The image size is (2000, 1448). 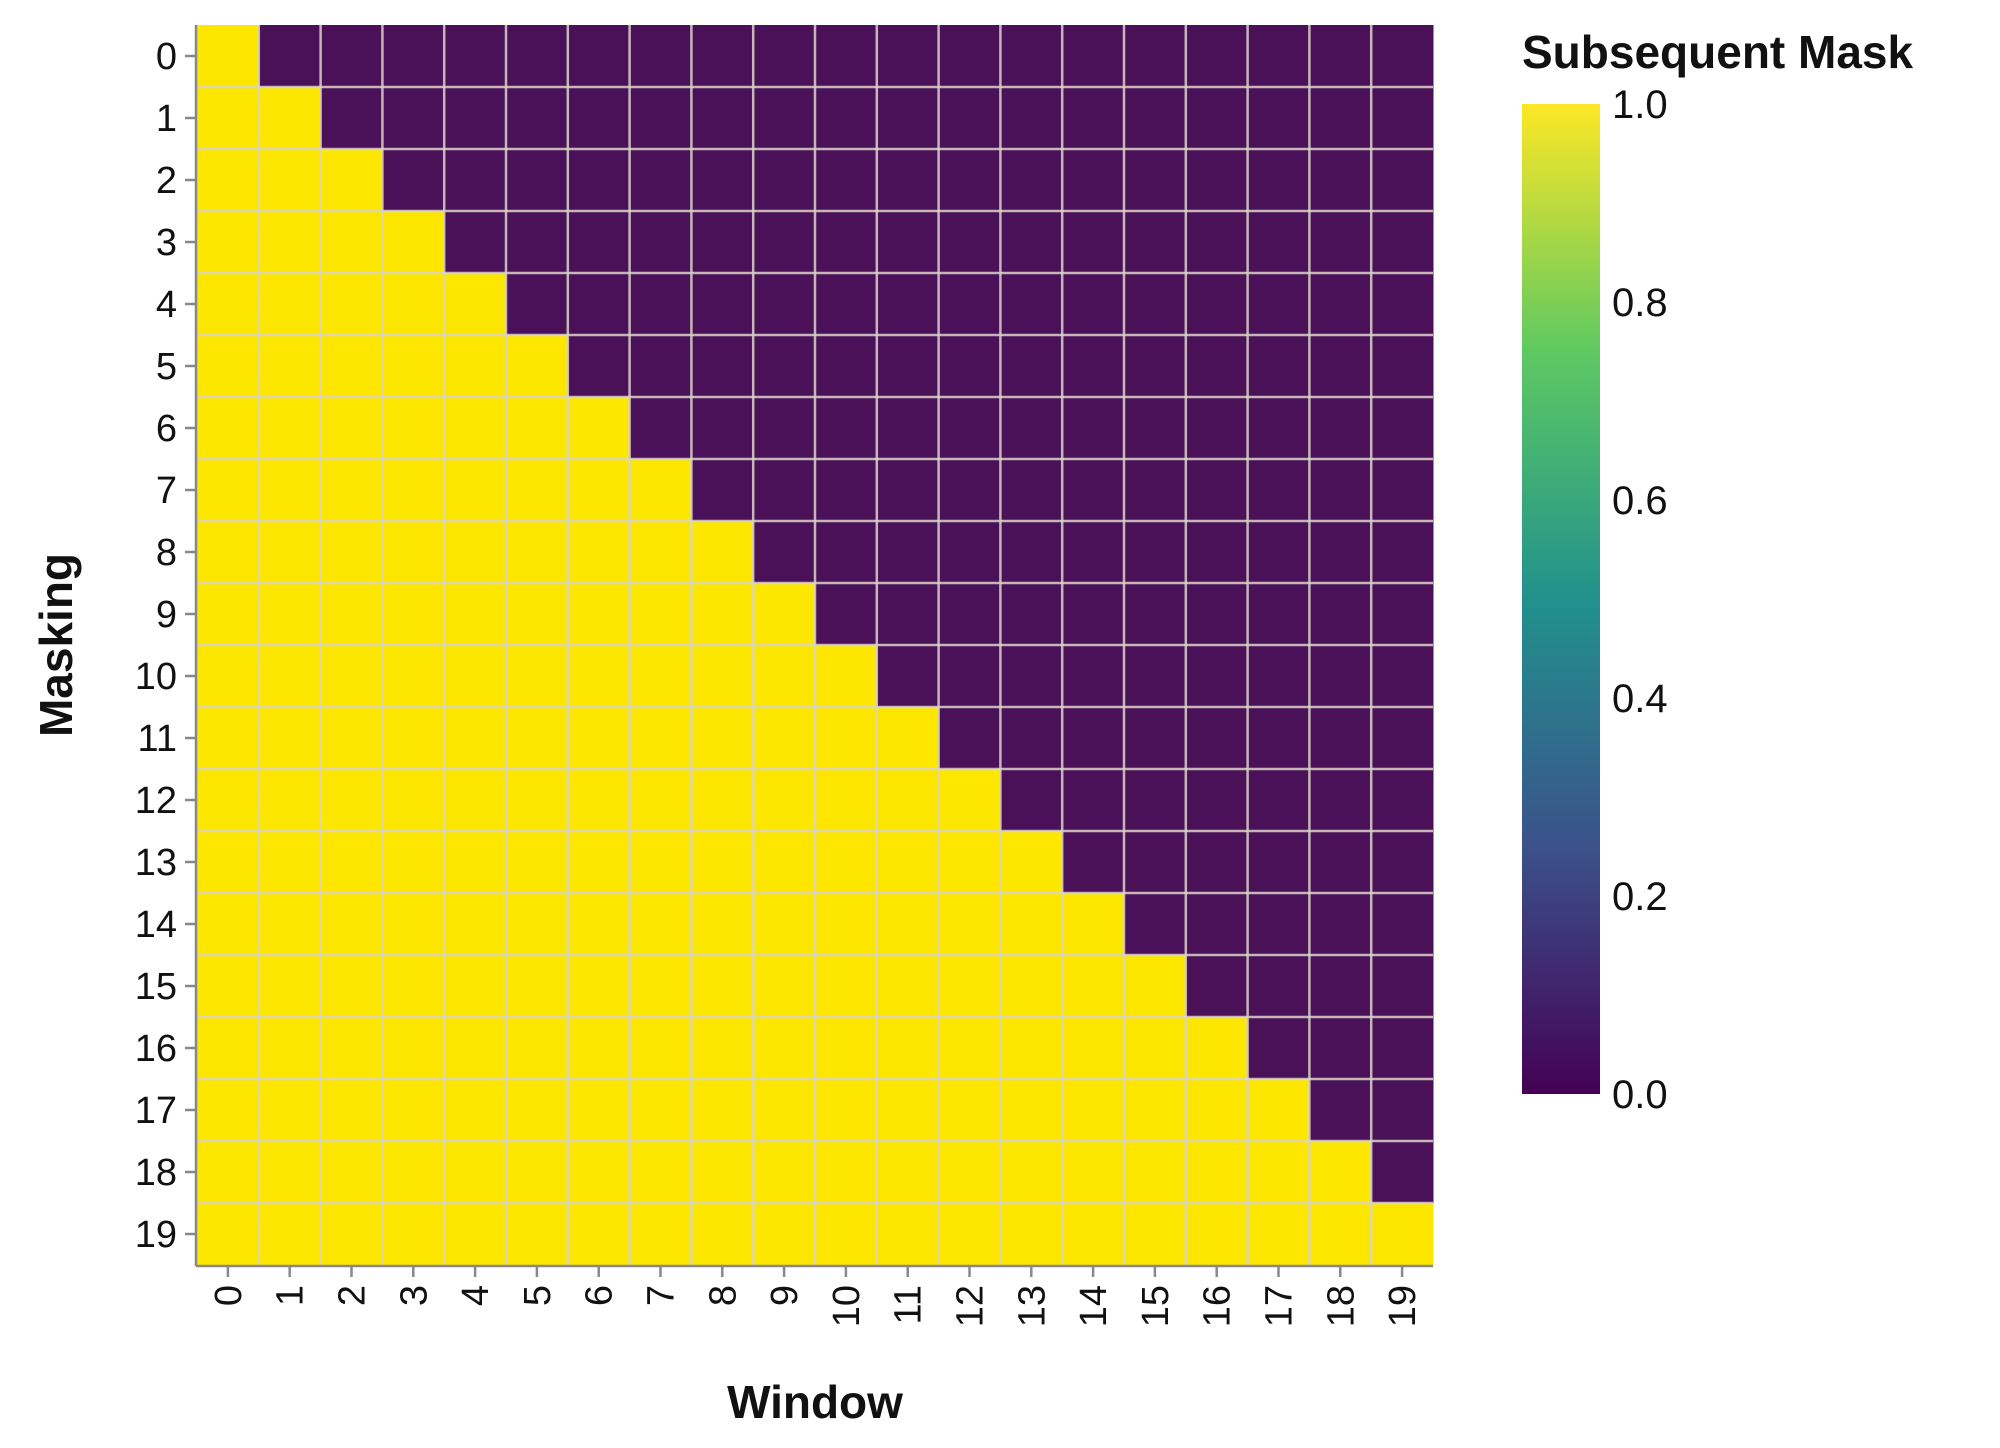 What do you see at coordinates (166, 119) in the screenshot?
I see `y-tick-label: 1` at bounding box center [166, 119].